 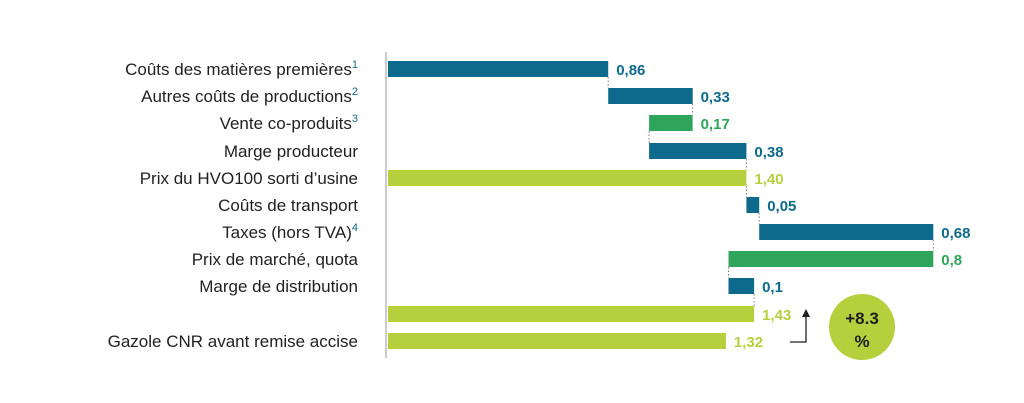 What do you see at coordinates (288, 205) in the screenshot?
I see `category-label-6: Coûts de transport` at bounding box center [288, 205].